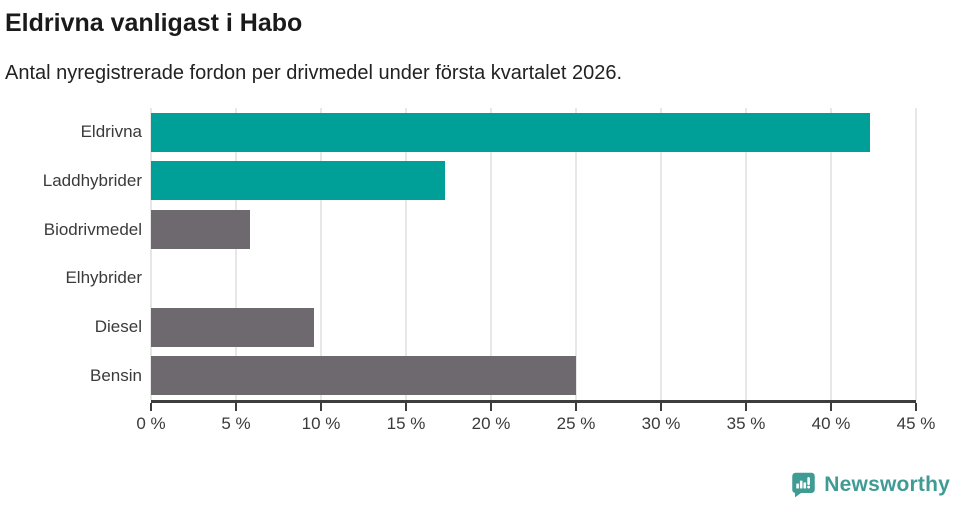 The width and height of the screenshot is (960, 505). I want to click on axis-tick-label: 30 %, so click(661, 423).